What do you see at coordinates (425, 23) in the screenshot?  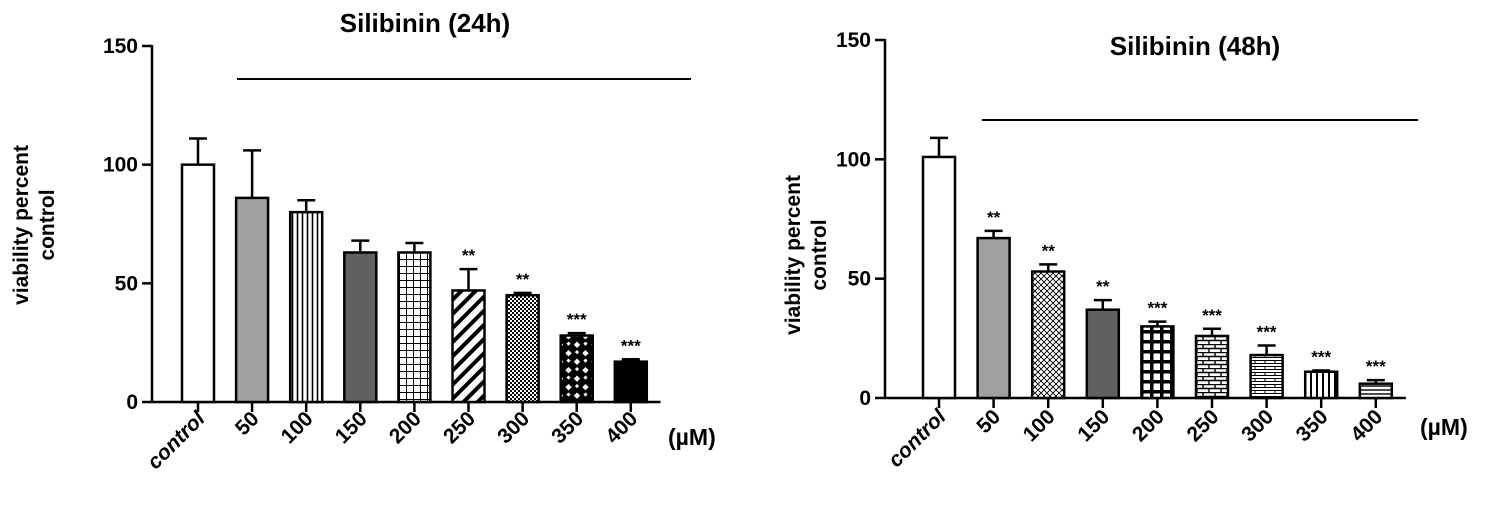 I see `chart-title: Silibinin (24h)` at bounding box center [425, 23].